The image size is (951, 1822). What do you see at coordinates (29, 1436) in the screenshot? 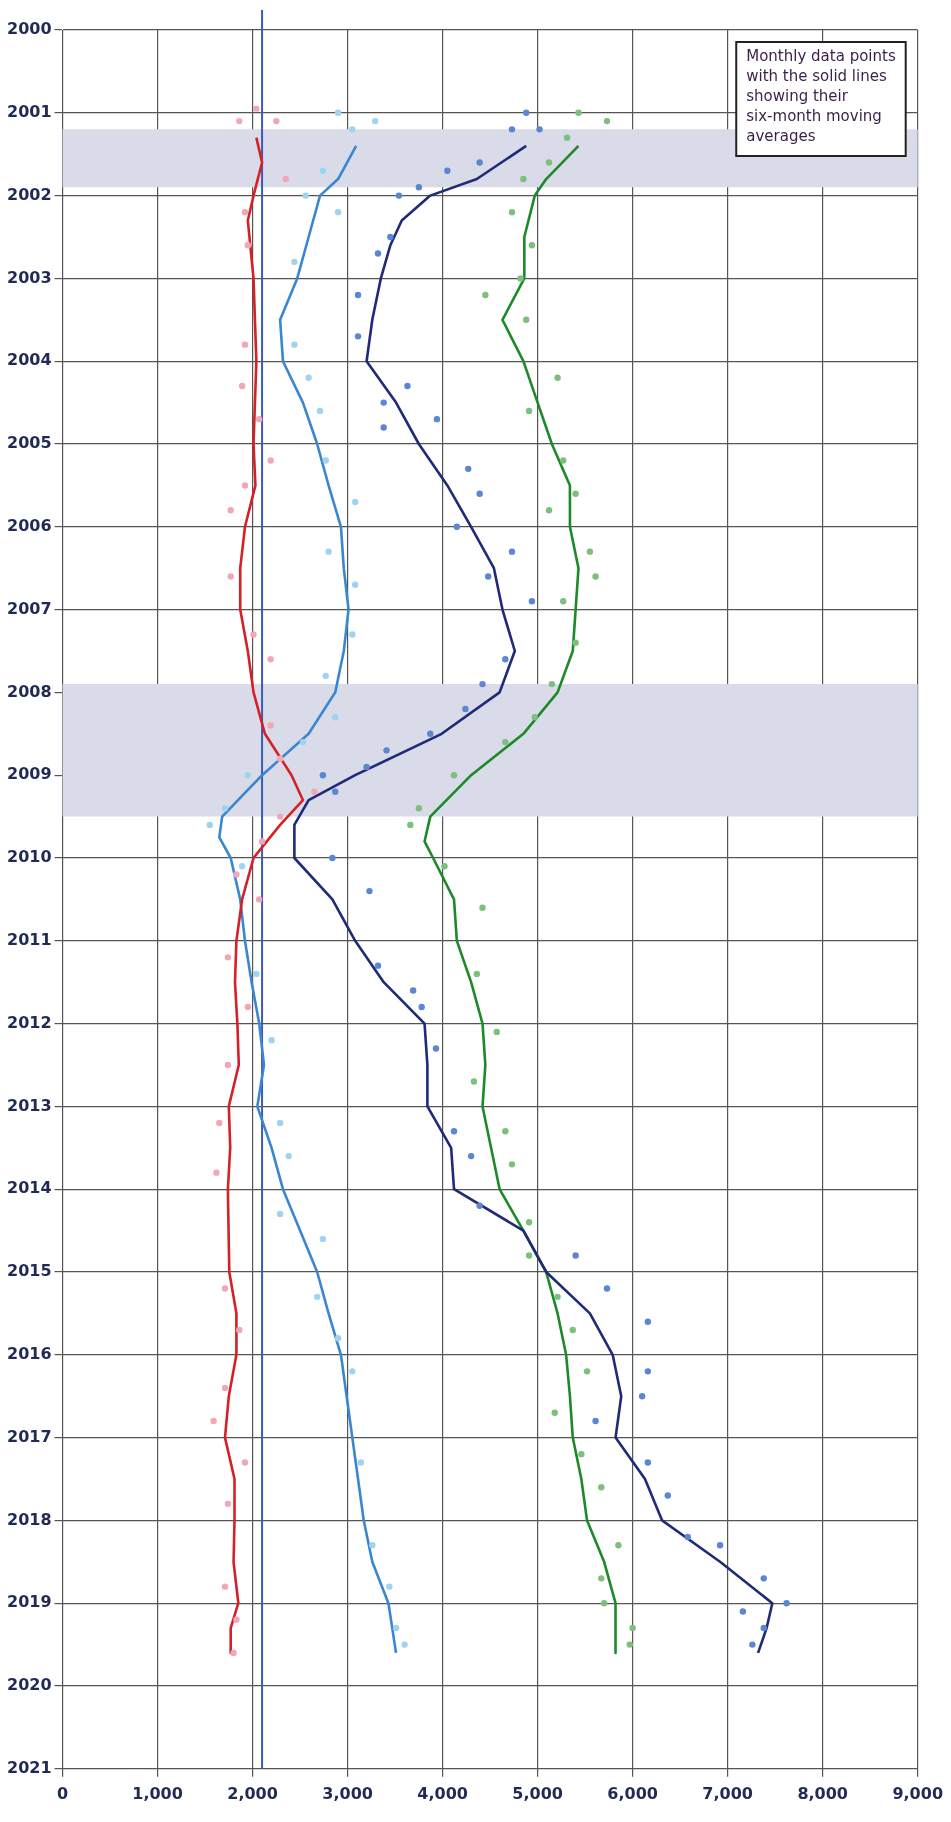
I see `y-tick-label: 2017` at bounding box center [29, 1436].